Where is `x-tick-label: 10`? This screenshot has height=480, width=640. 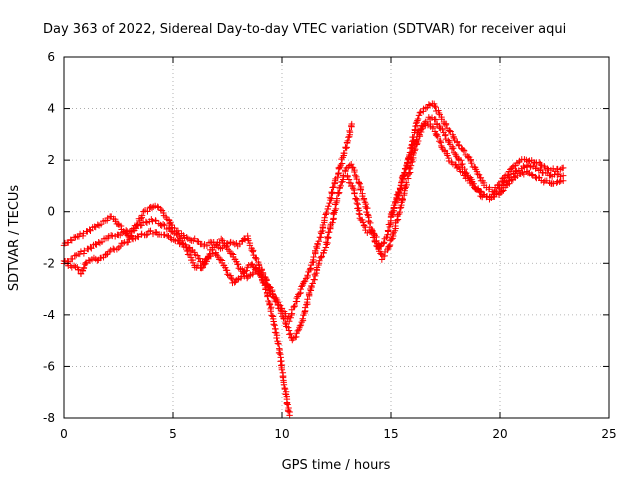
x-tick-label: 10 is located at coordinates (281, 434).